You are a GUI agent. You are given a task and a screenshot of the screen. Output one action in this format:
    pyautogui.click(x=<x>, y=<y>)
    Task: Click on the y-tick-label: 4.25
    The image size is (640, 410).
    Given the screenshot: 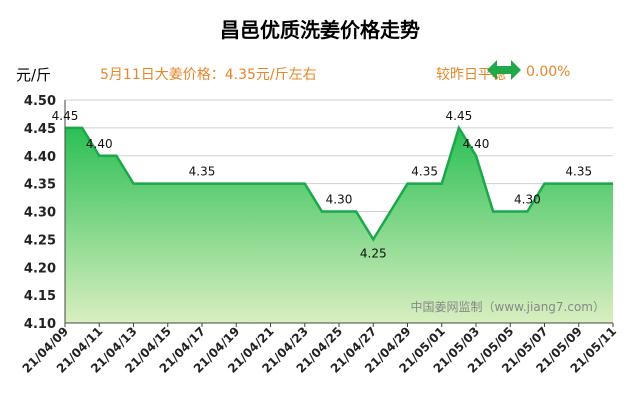 What is the action you would take?
    pyautogui.click(x=40, y=240)
    